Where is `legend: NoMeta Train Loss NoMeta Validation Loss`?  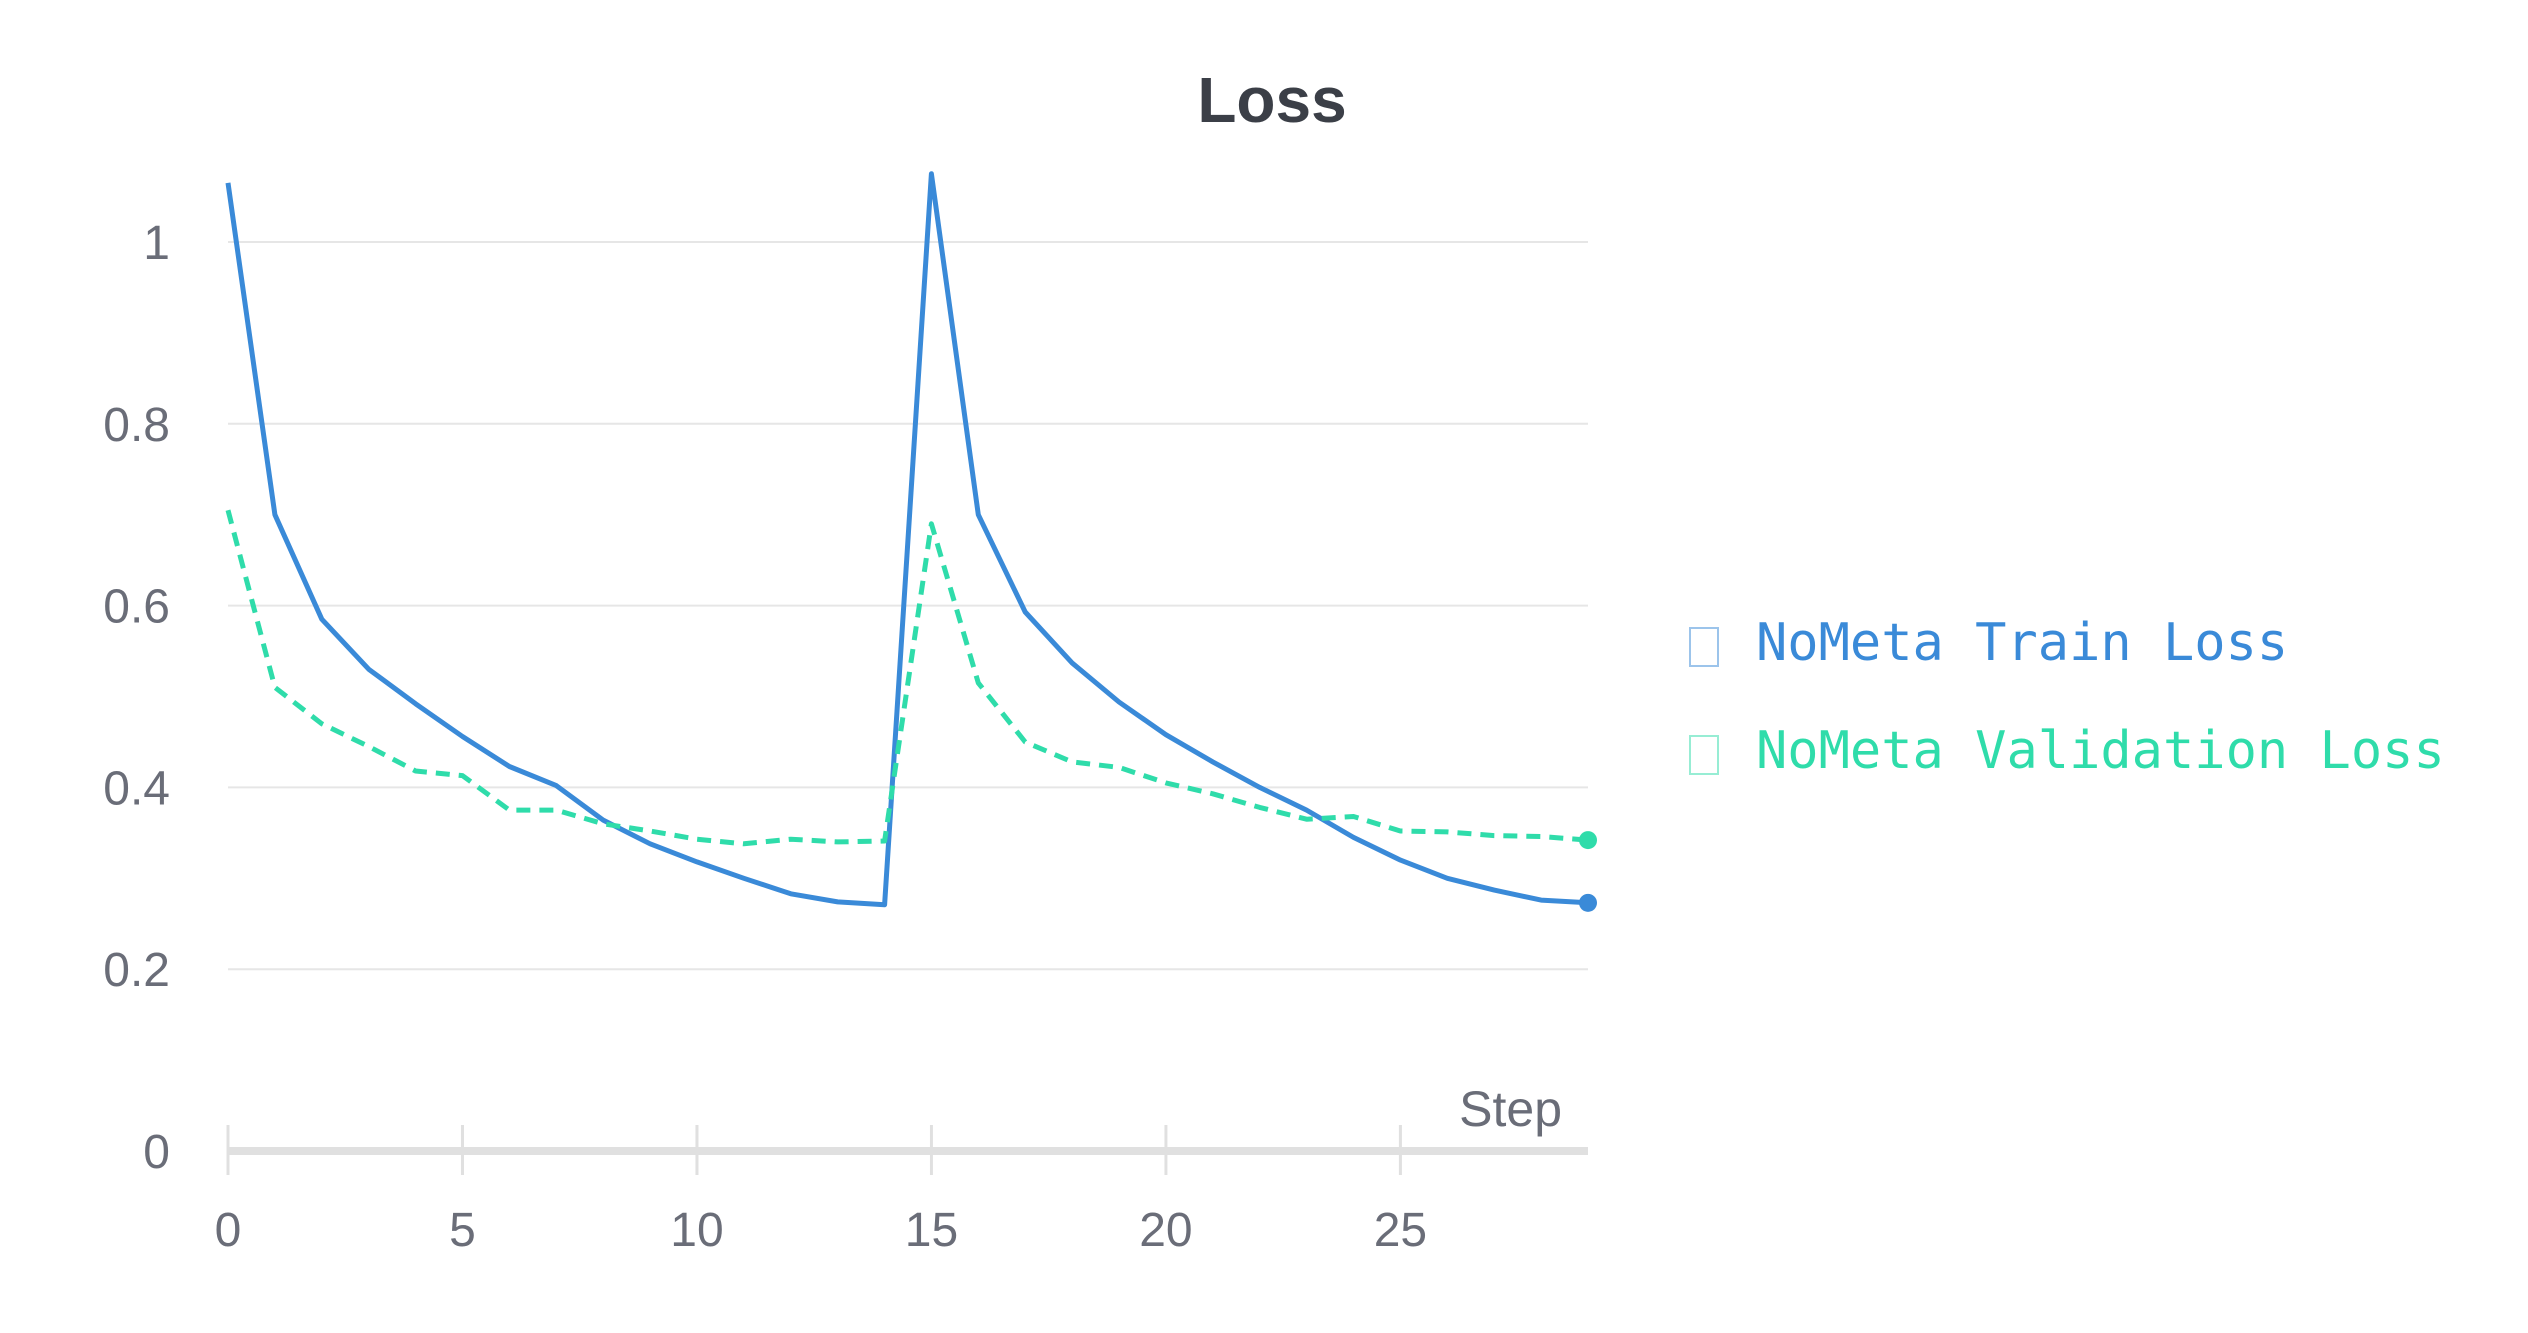 legend: NoMeta Train Loss NoMeta Validation Loss is located at coordinates (2067, 697).